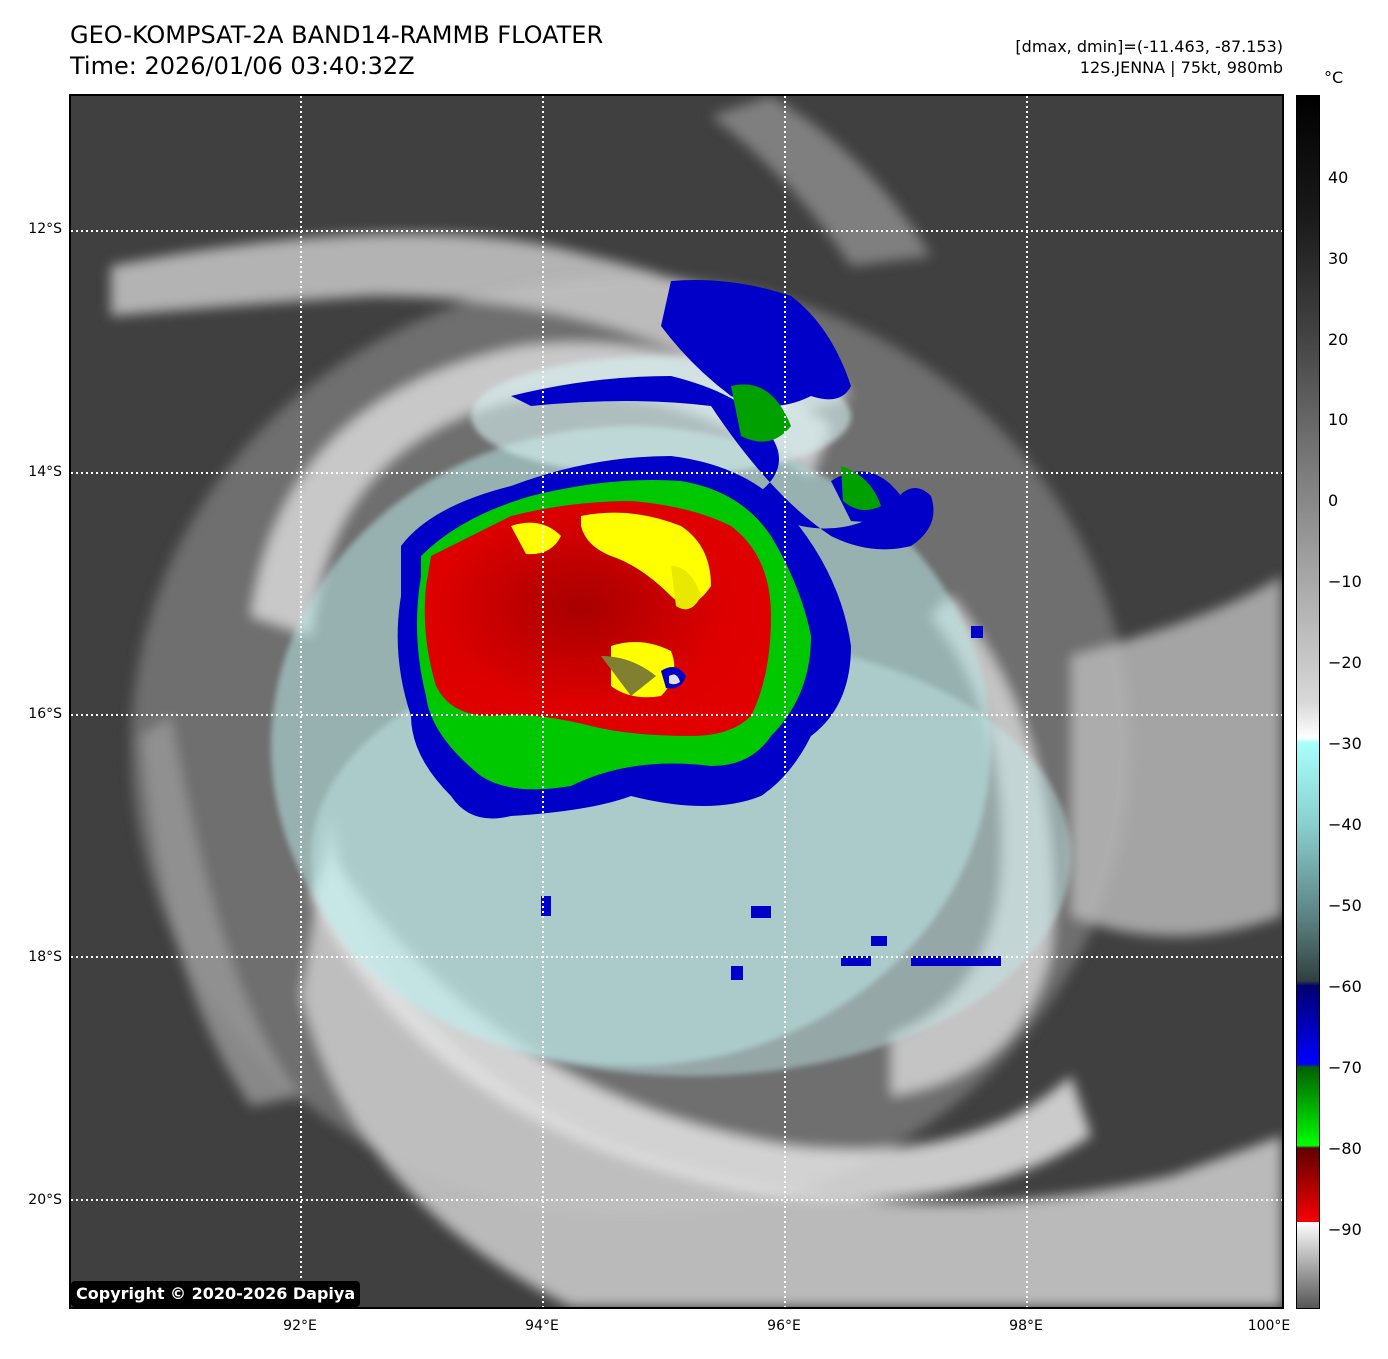  What do you see at coordinates (1269, 1326) in the screenshot?
I see `lon-label-100e: 100°E` at bounding box center [1269, 1326].